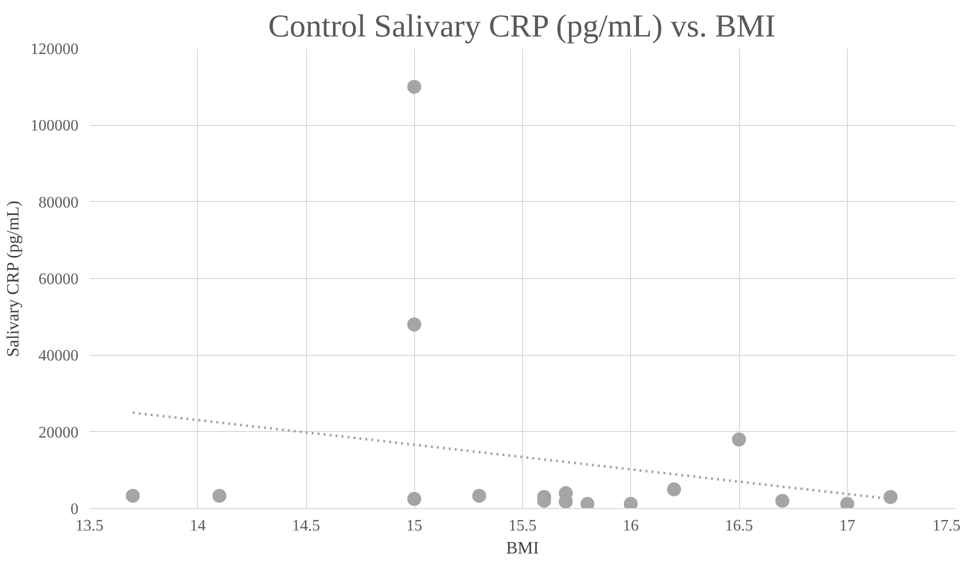  I want to click on x-tick-label: 15, so click(414, 526).